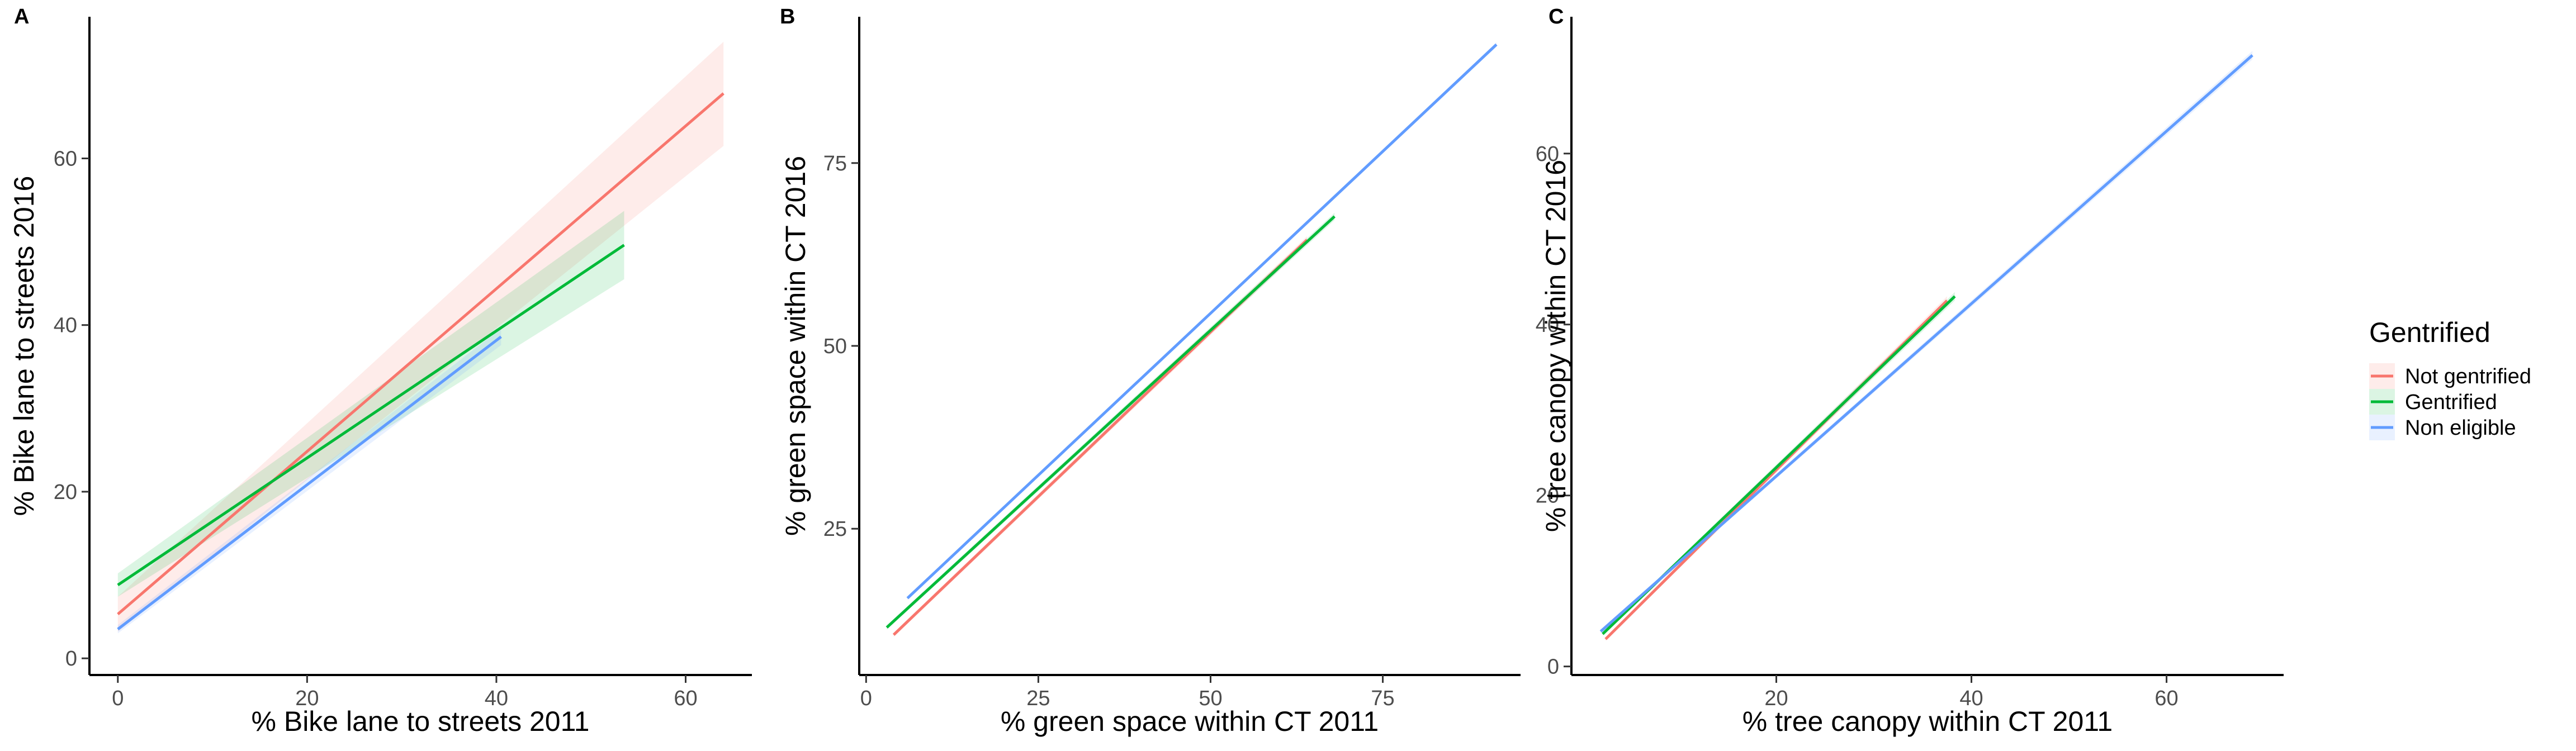 The image size is (2576, 751). Describe the element at coordinates (2451, 402) in the screenshot. I see `legend-label-gentrified: Gentrified` at that location.